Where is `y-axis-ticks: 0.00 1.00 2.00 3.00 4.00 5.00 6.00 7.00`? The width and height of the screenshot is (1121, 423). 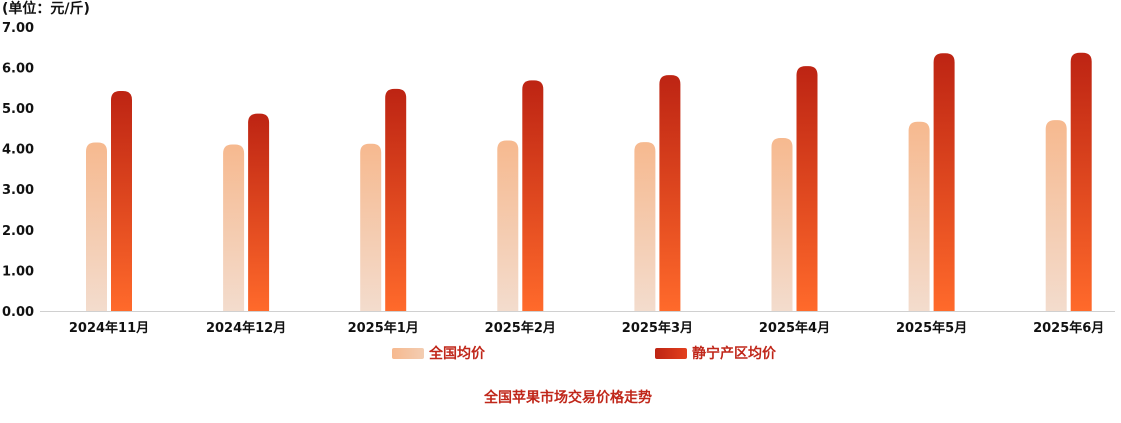
y-axis-ticks: 0.00 1.00 2.00 3.00 4.00 5.00 6.00 7.00 is located at coordinates (18, 170).